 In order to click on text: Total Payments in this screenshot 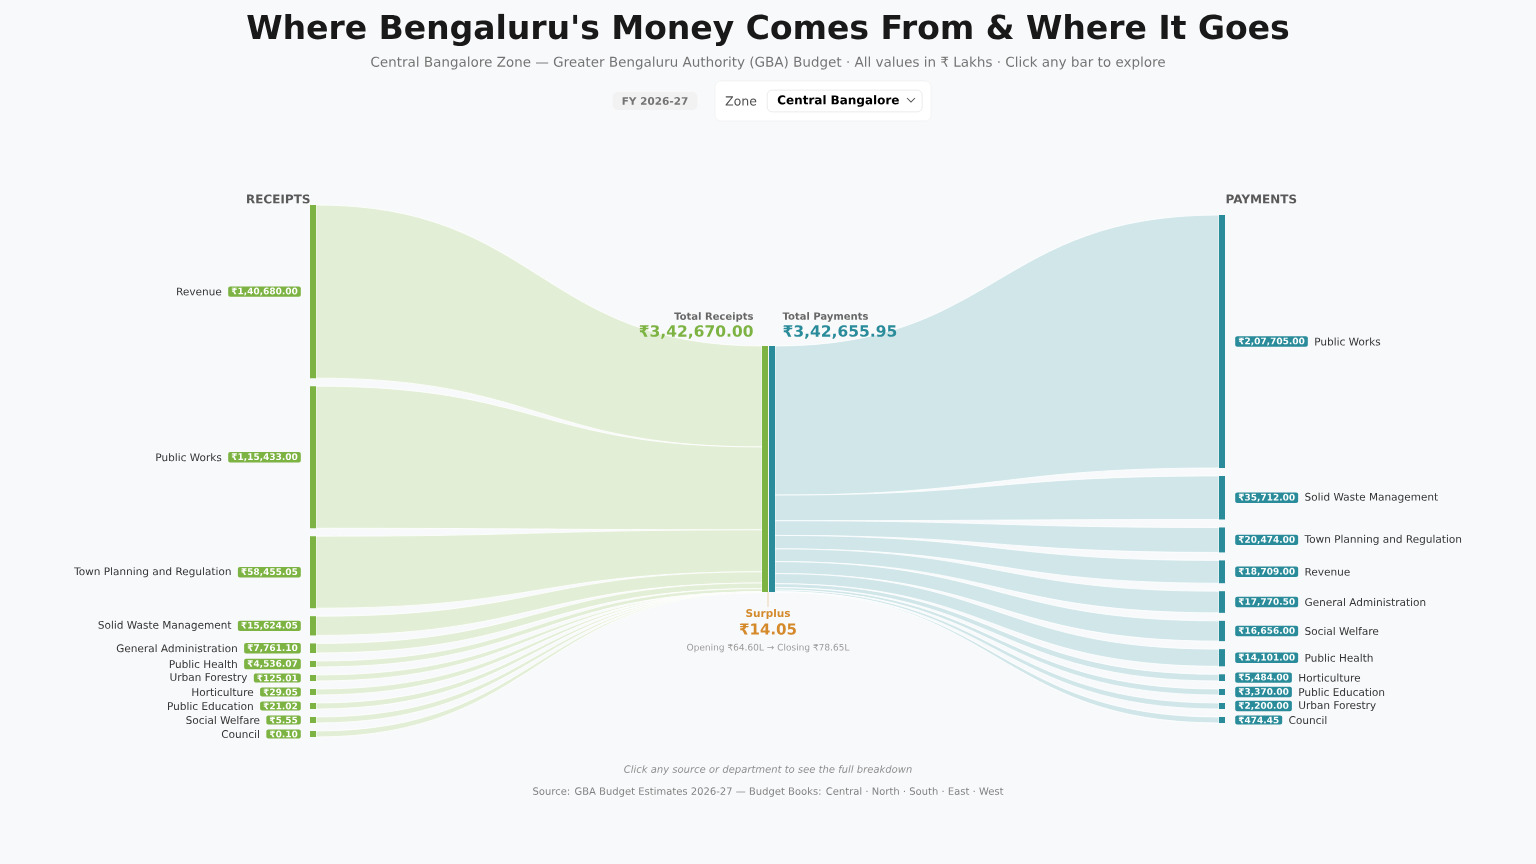, I will do `click(825, 317)`.